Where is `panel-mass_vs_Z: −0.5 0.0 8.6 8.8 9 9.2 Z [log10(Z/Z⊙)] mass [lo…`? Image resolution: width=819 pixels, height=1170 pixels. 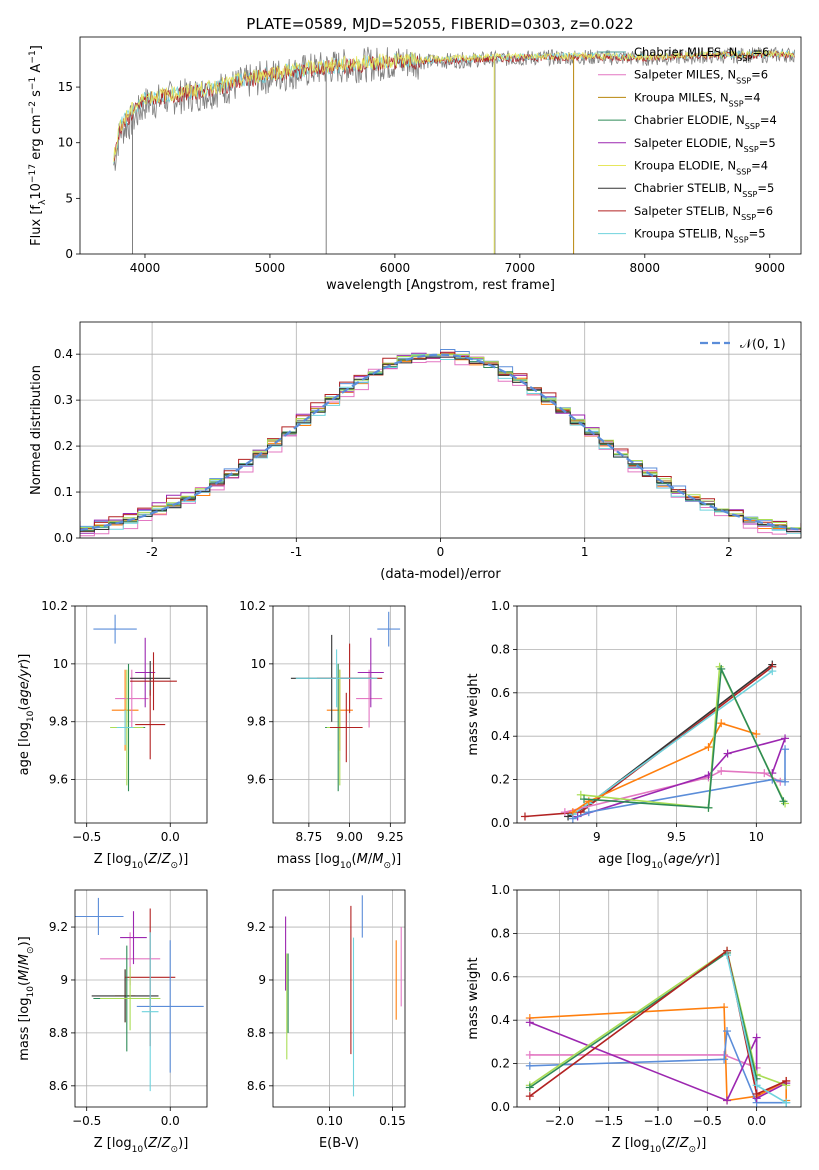 panel-mass_vs_Z: −0.5 0.0 8.6 8.8 9 9.2 Z [log10(Z/Z⊙)] mass [lo… is located at coordinates (112, 1022).